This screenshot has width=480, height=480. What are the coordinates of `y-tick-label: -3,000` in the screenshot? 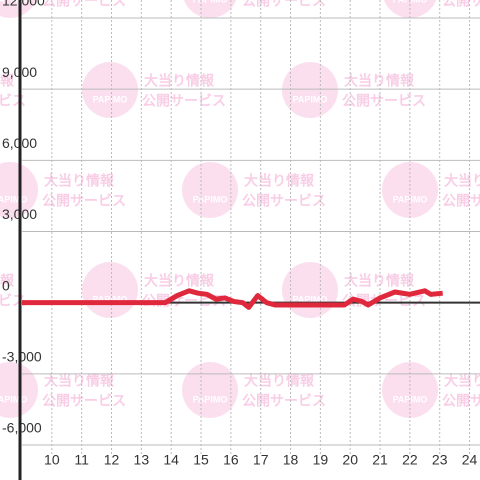 It's located at (22, 357).